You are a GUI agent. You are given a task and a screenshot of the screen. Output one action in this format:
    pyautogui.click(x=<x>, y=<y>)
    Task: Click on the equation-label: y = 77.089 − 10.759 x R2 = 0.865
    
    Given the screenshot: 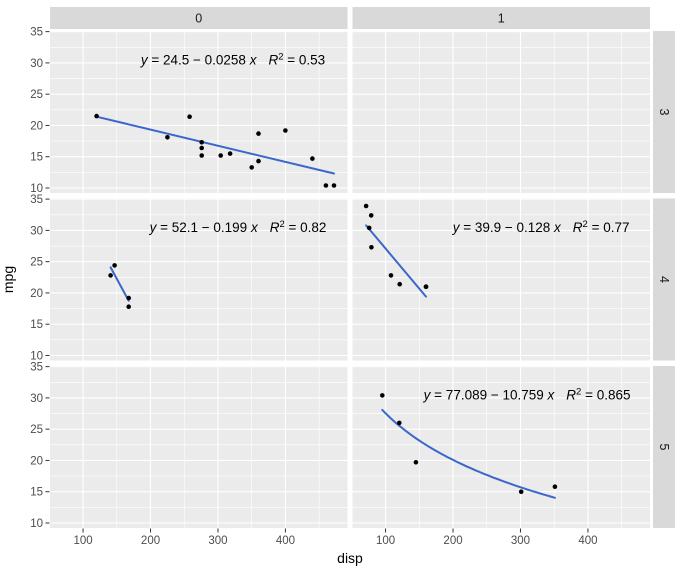 What is the action you would take?
    pyautogui.click(x=527, y=394)
    